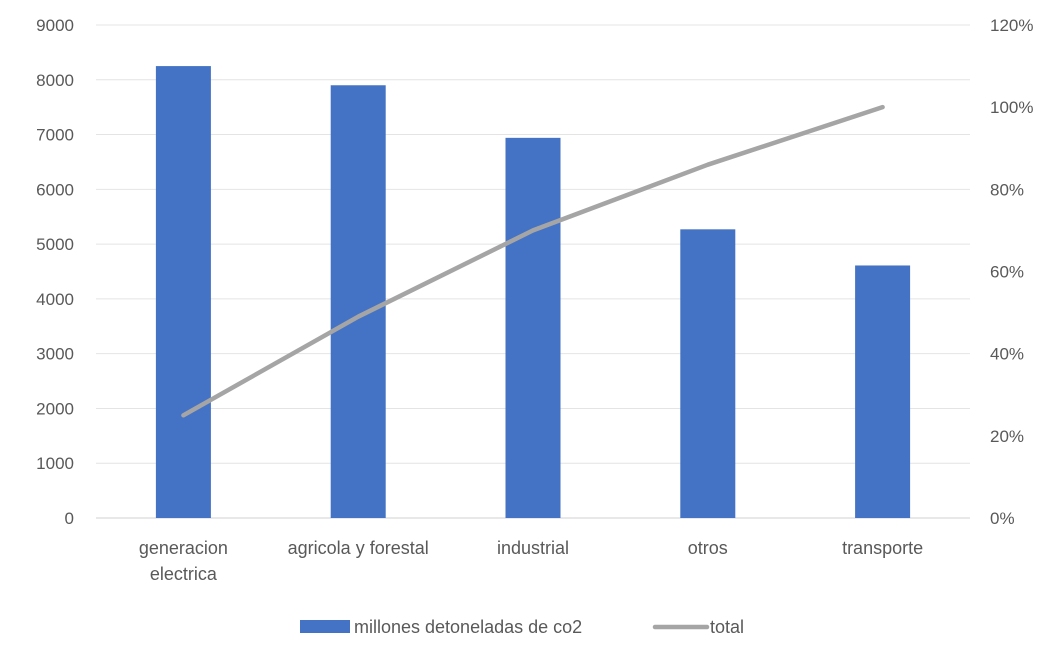  I want to click on legend-swatch-bar, so click(325, 626).